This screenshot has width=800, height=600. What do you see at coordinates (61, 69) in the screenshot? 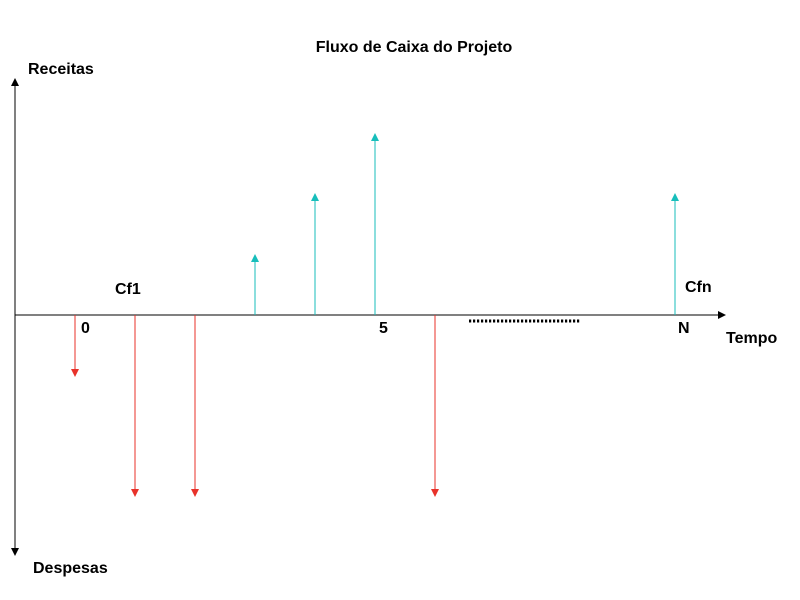
I see `receitas-label: Receitas` at bounding box center [61, 69].